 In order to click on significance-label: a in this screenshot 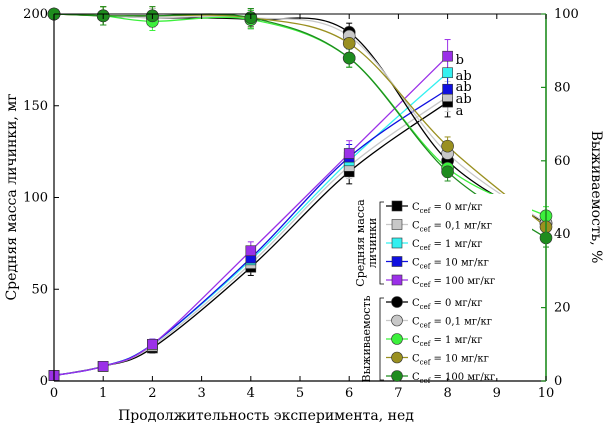, I will do `click(460, 111)`.